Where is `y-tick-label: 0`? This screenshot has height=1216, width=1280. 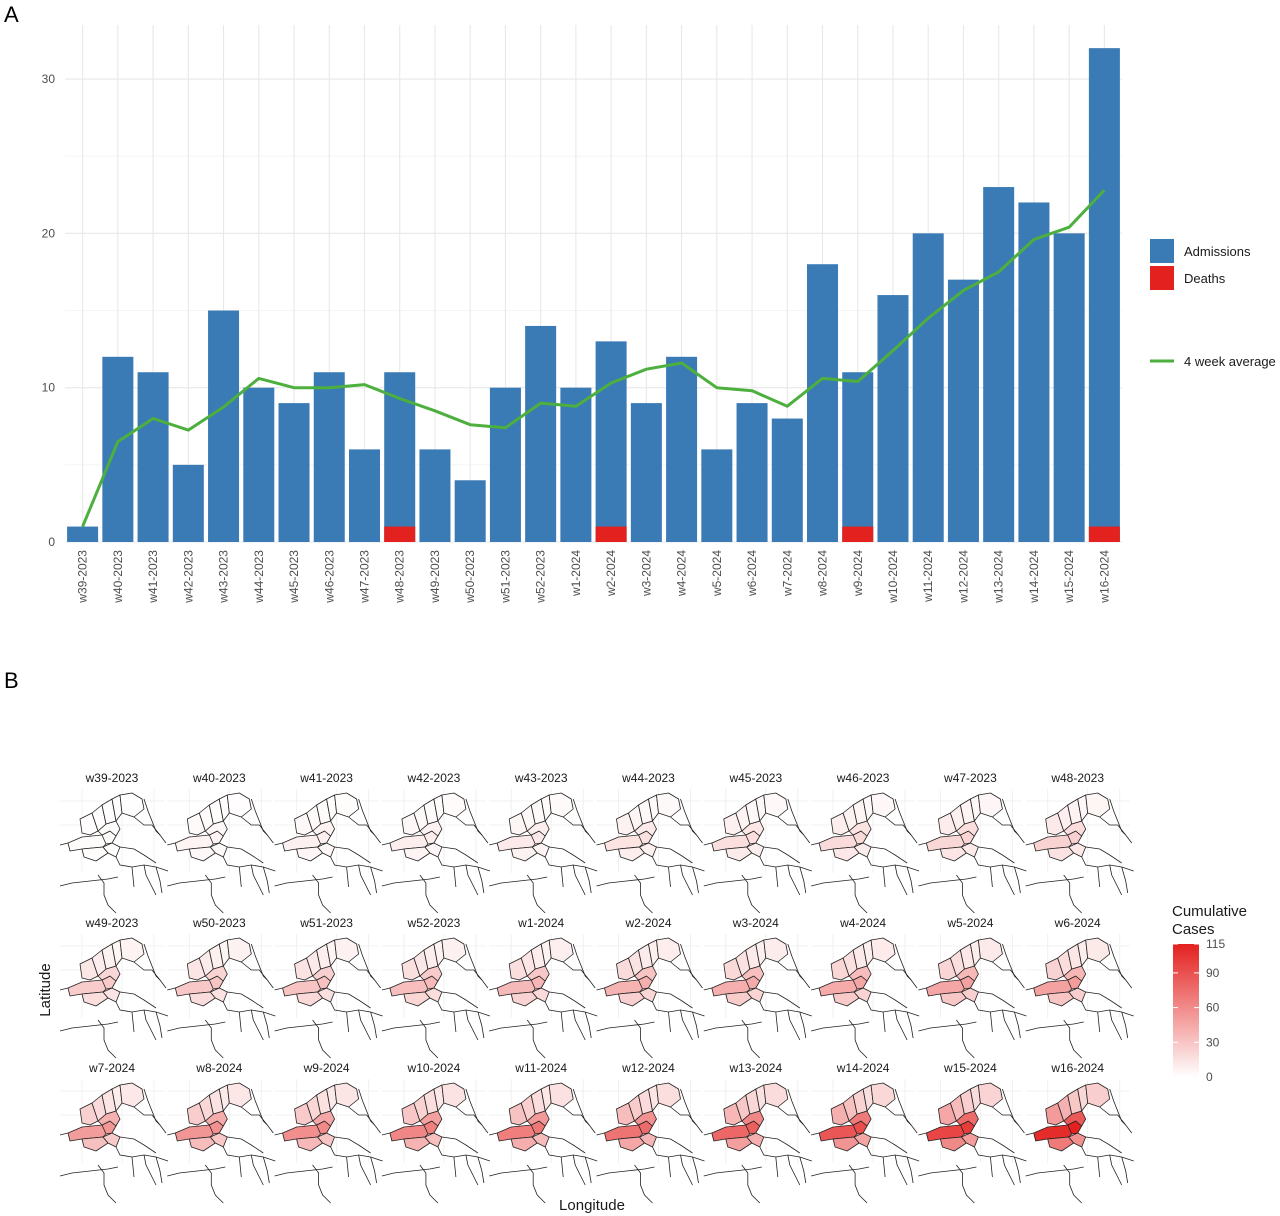 y-tick-label: 0 is located at coordinates (51, 542).